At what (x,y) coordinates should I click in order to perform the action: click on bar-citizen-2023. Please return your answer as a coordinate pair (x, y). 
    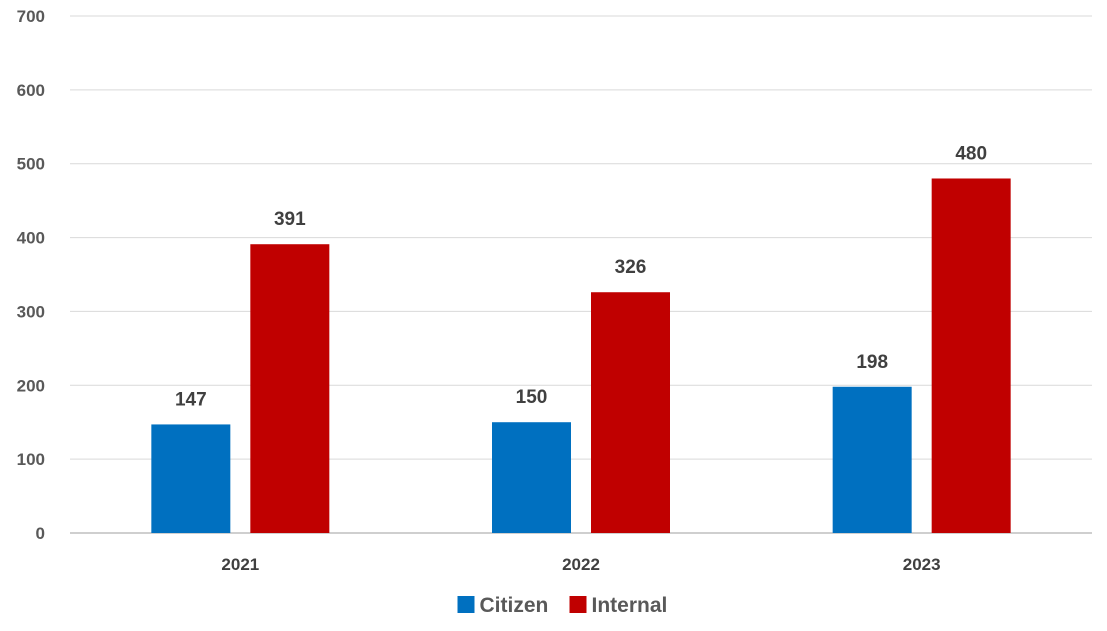
    Looking at the image, I should click on (872, 459).